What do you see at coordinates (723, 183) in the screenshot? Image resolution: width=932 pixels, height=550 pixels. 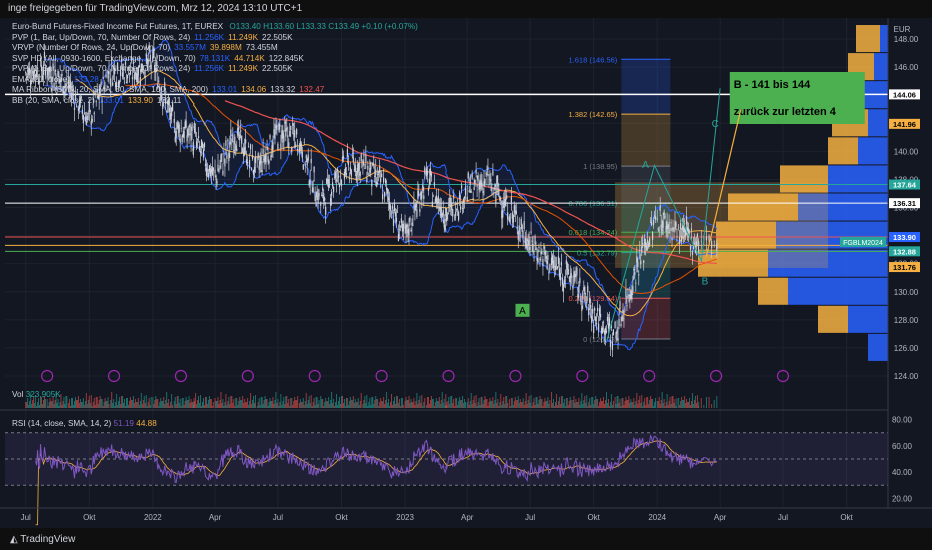 I see `projection-arrow` at bounding box center [723, 183].